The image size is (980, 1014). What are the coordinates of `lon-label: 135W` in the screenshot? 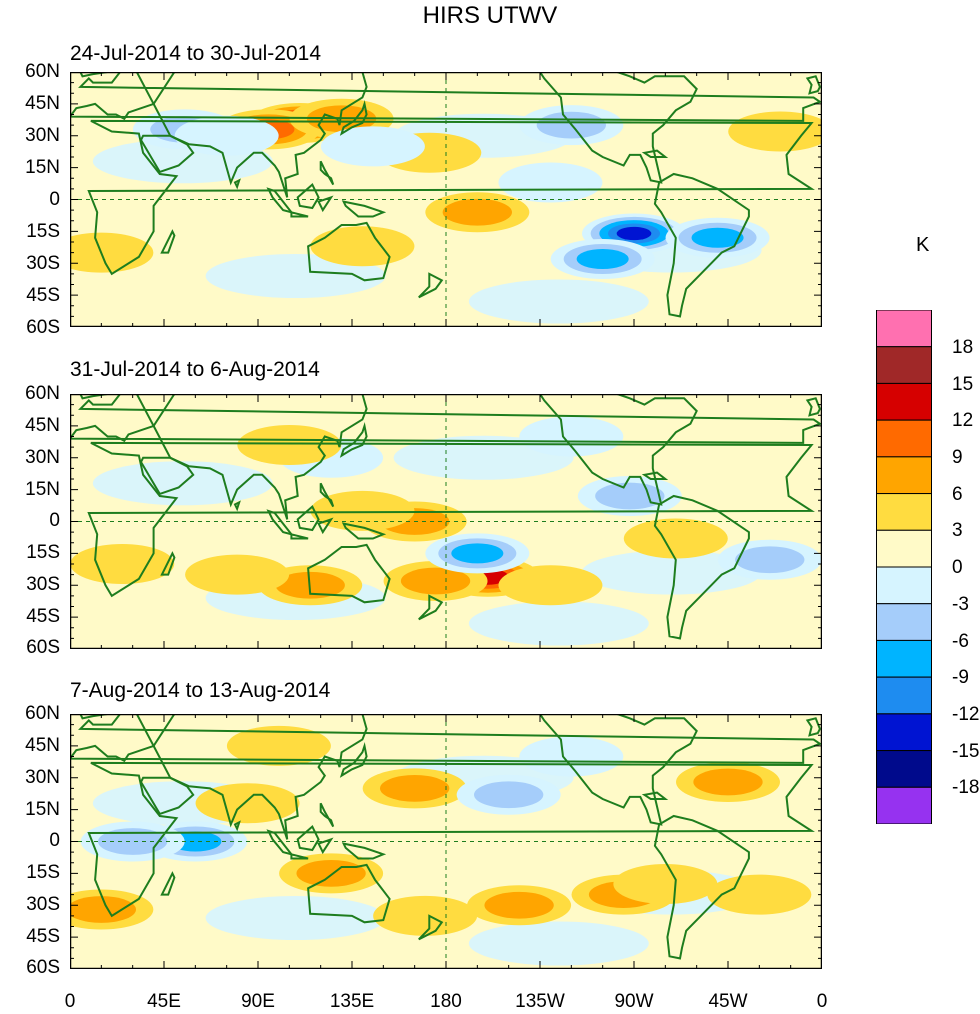 It's located at (540, 1001).